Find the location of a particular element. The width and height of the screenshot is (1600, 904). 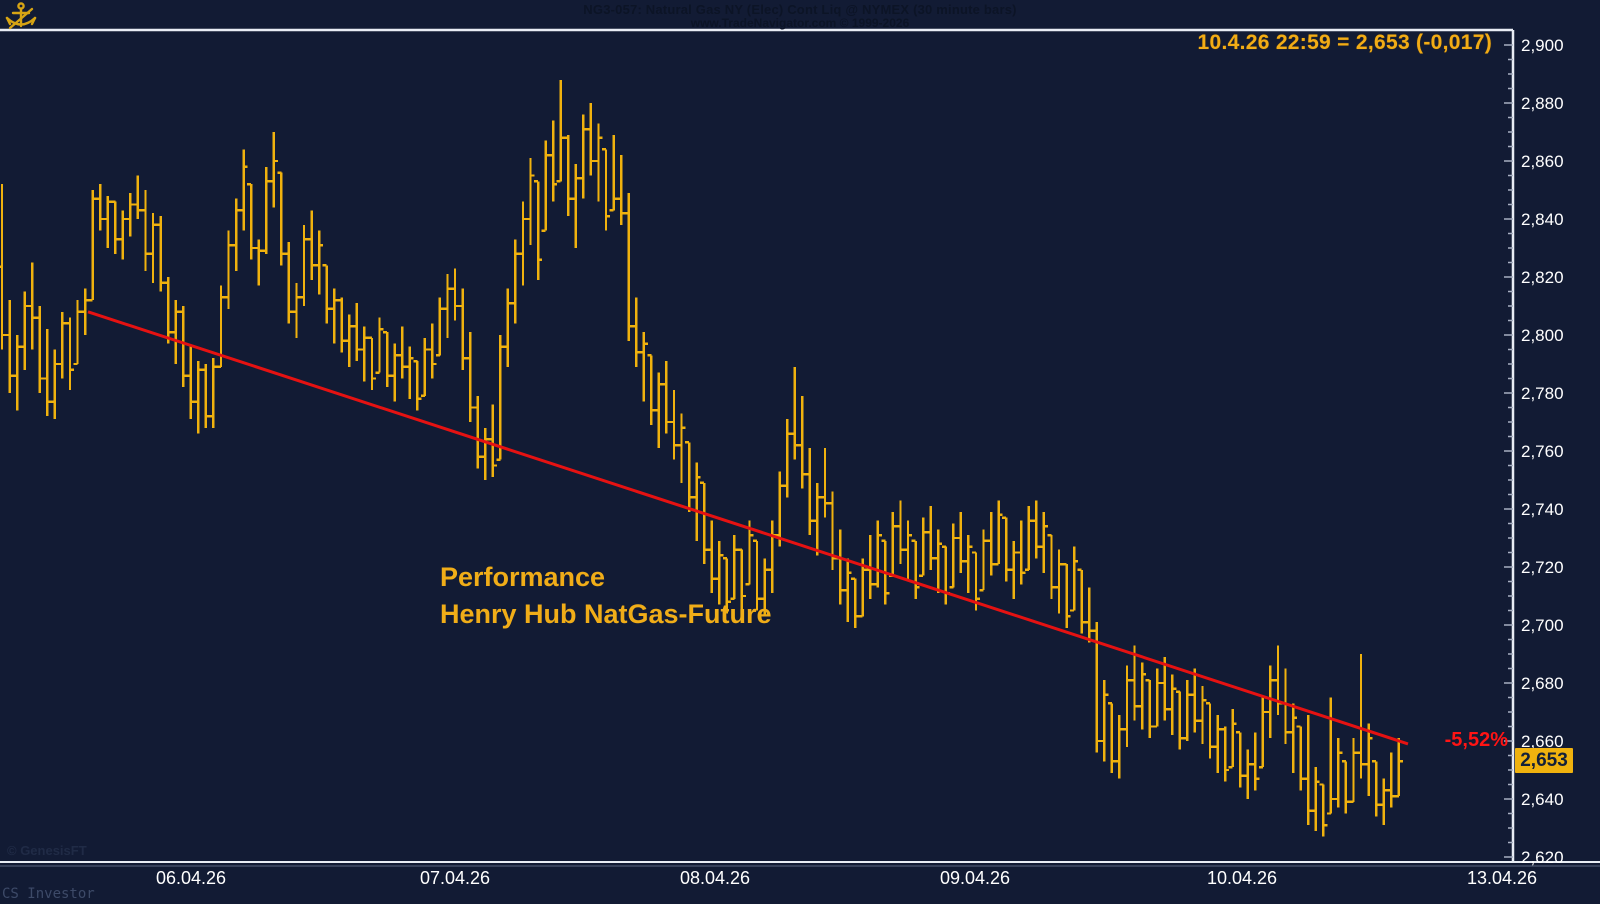

y-tick-label: 2,820 is located at coordinates (1542, 277).